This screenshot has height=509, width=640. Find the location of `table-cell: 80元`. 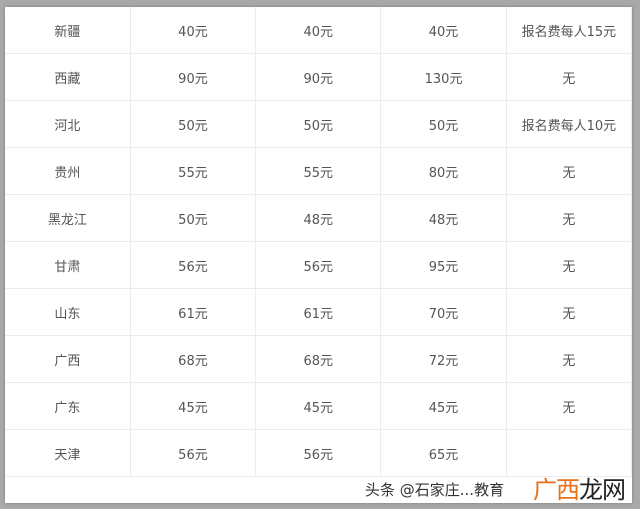

table-cell: 80元 is located at coordinates (443, 171).